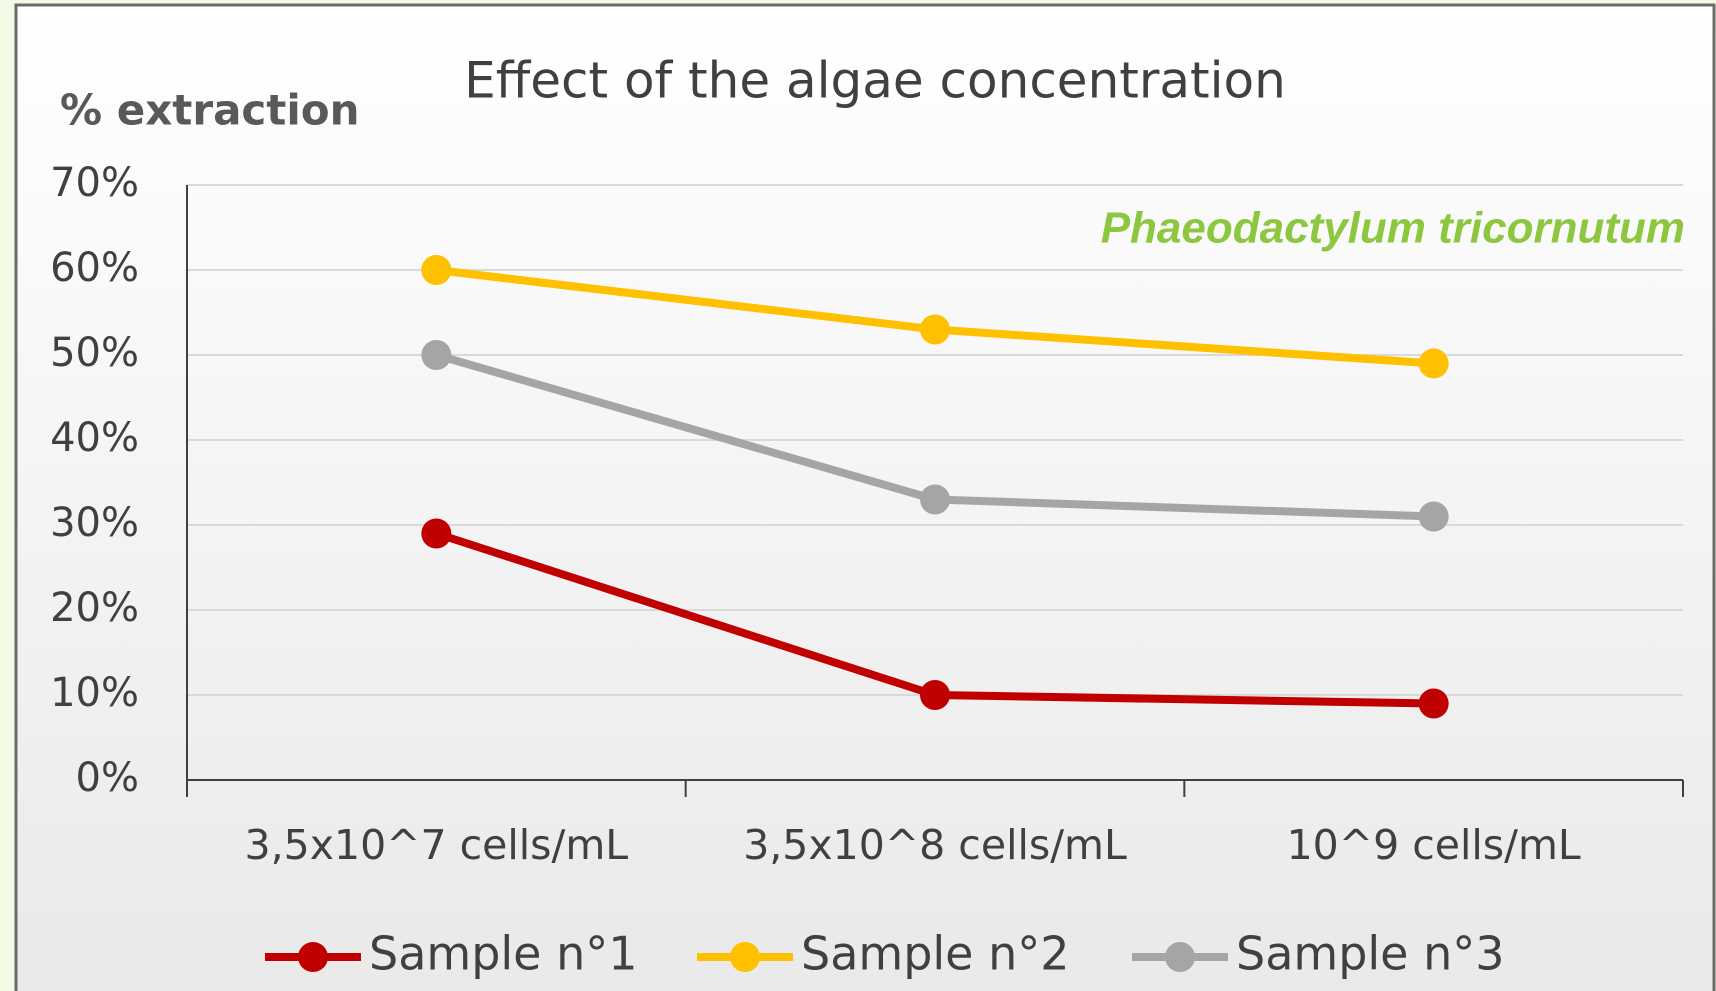  Describe the element at coordinates (875, 81) in the screenshot. I see `chart-title: Effect of the algae concentration` at that location.